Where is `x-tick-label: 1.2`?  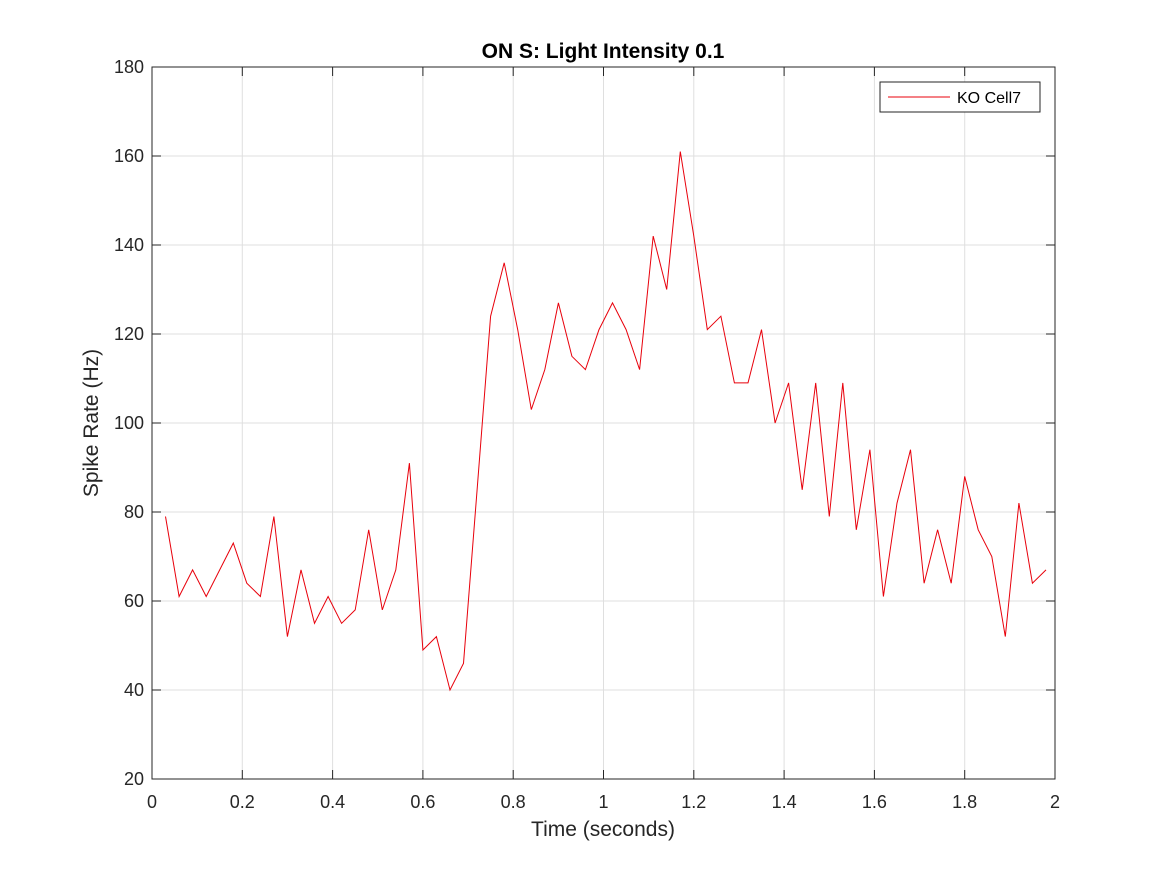
x-tick-label: 1.2 is located at coordinates (693, 802).